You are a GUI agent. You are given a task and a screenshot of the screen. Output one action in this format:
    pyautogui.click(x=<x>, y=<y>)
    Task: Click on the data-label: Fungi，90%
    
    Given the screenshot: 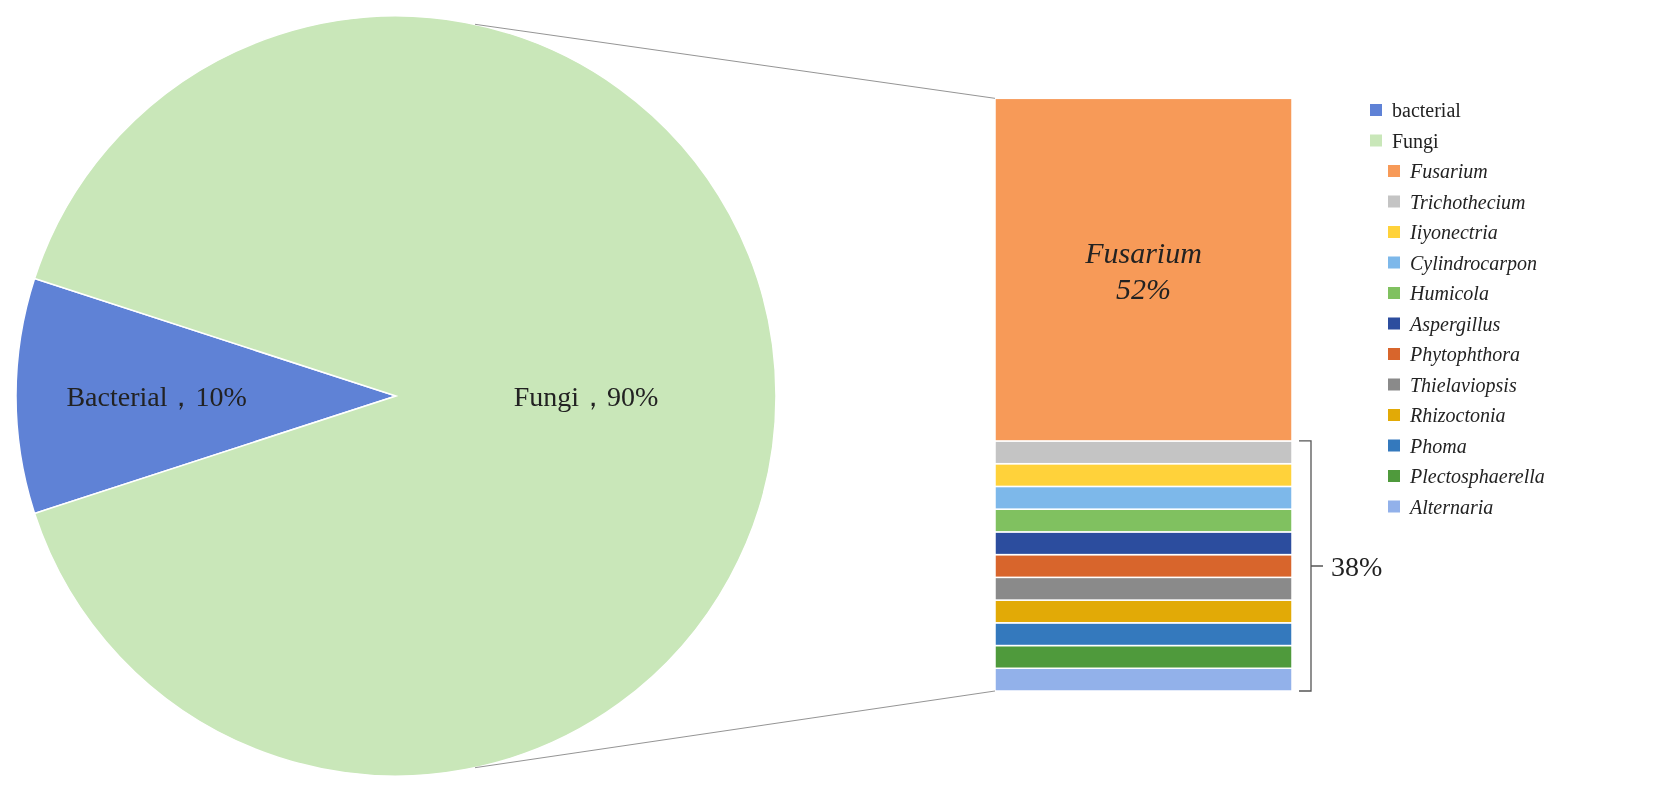 What is the action you would take?
    pyautogui.click(x=586, y=396)
    